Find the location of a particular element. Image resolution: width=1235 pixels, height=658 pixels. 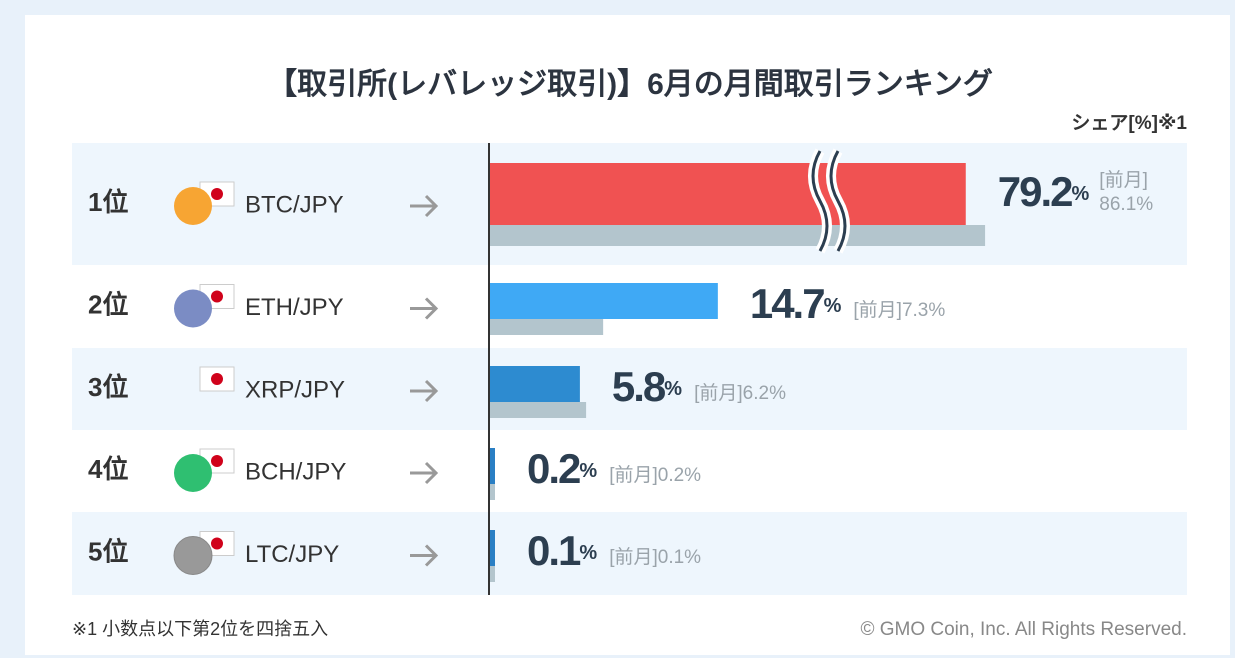

value-number: 0.2 is located at coordinates (553, 468).